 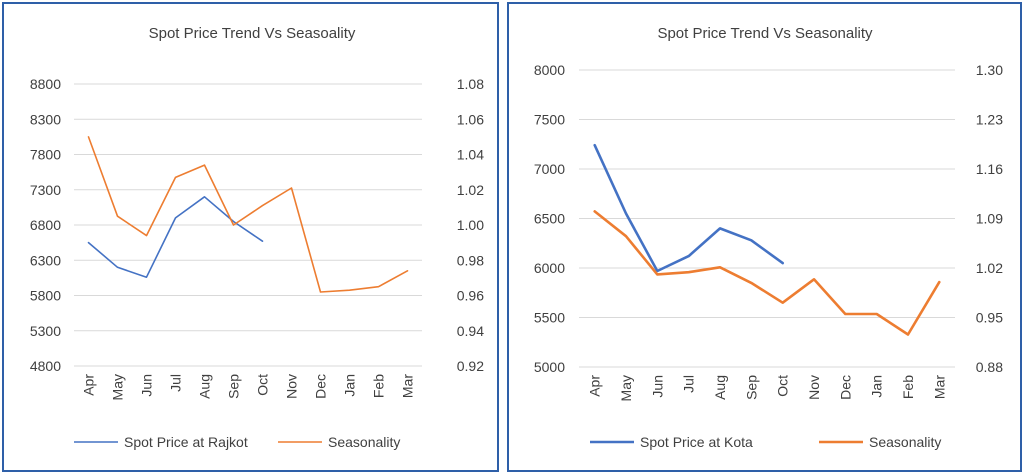 I want to click on y-left-tick-label: 6500, so click(x=549, y=219).